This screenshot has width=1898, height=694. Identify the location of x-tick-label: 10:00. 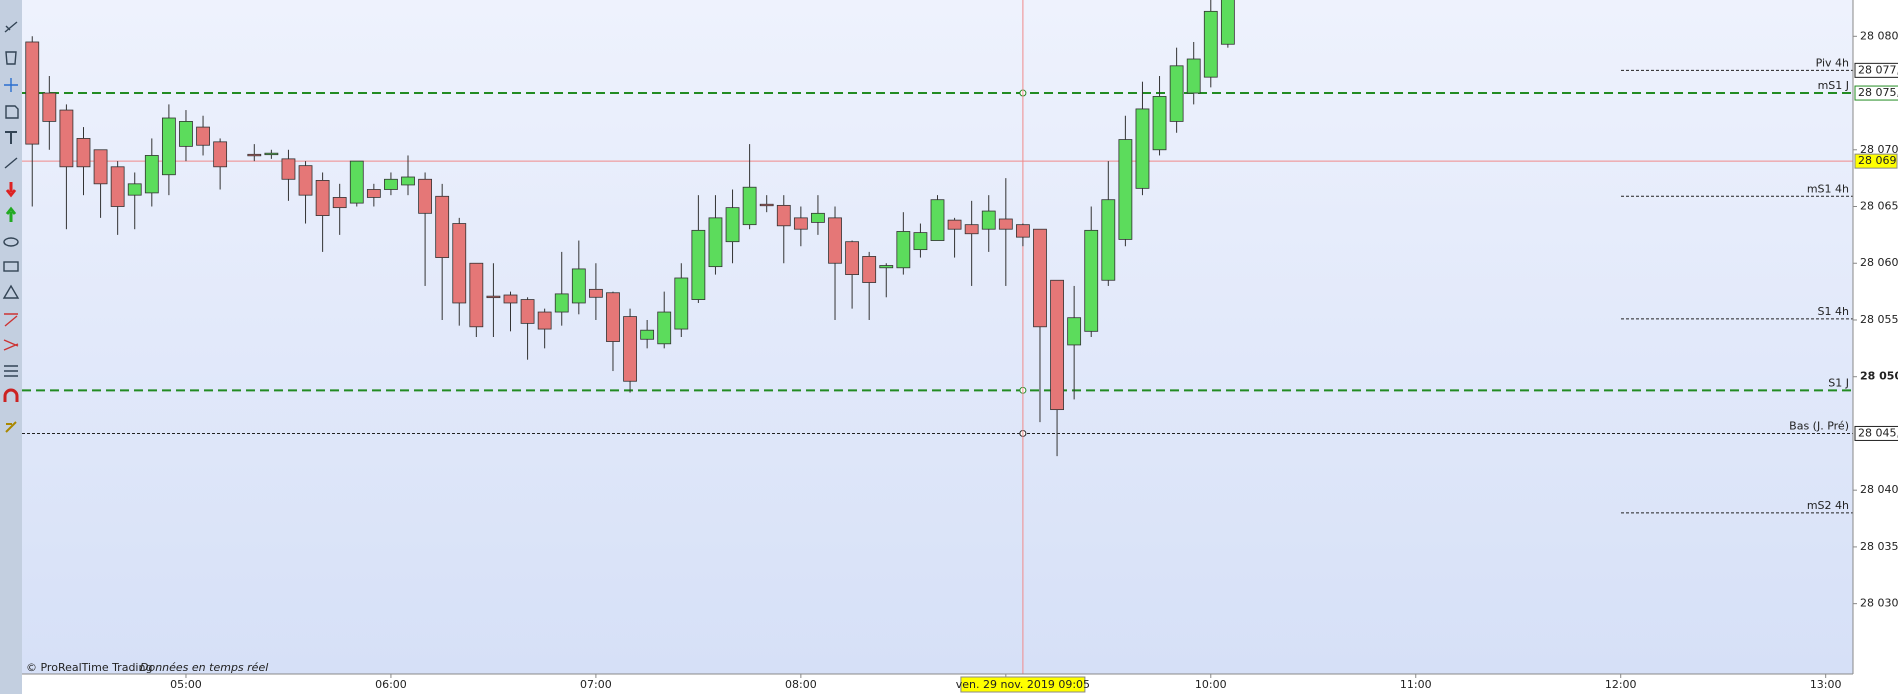
(1211, 684).